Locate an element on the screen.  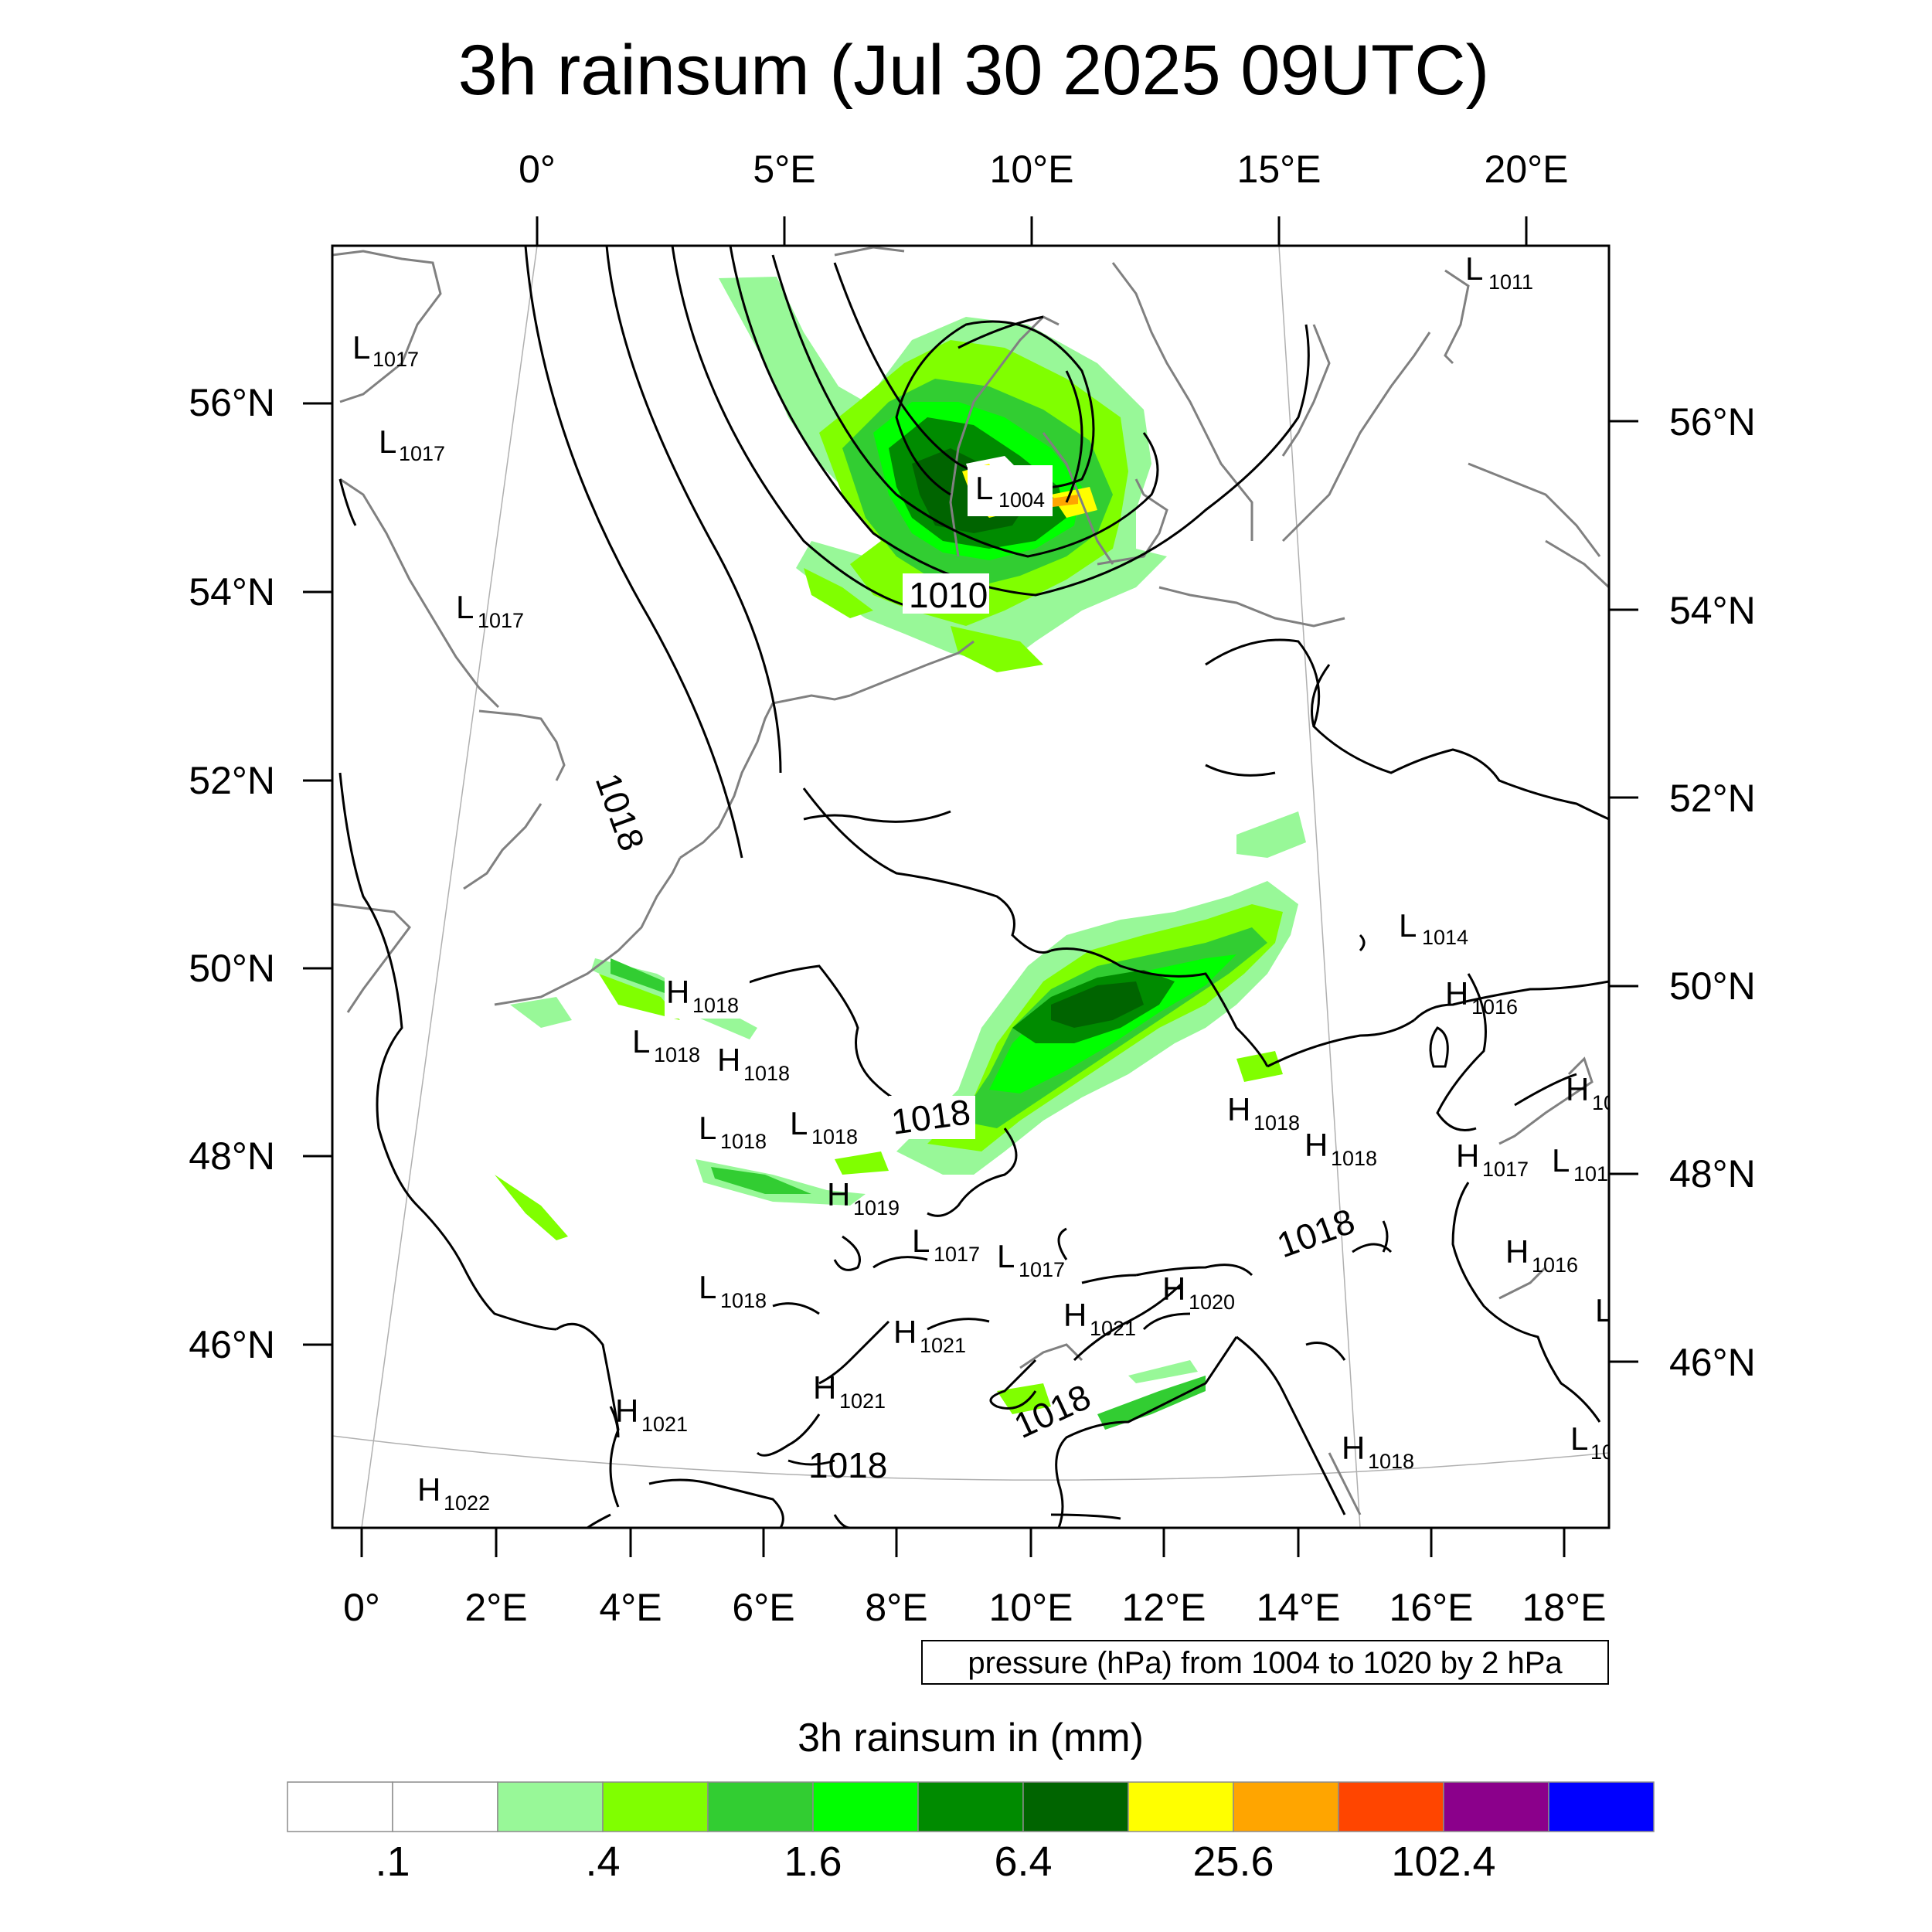
bottom-lon-label: 16°E is located at coordinates (1432, 1608).